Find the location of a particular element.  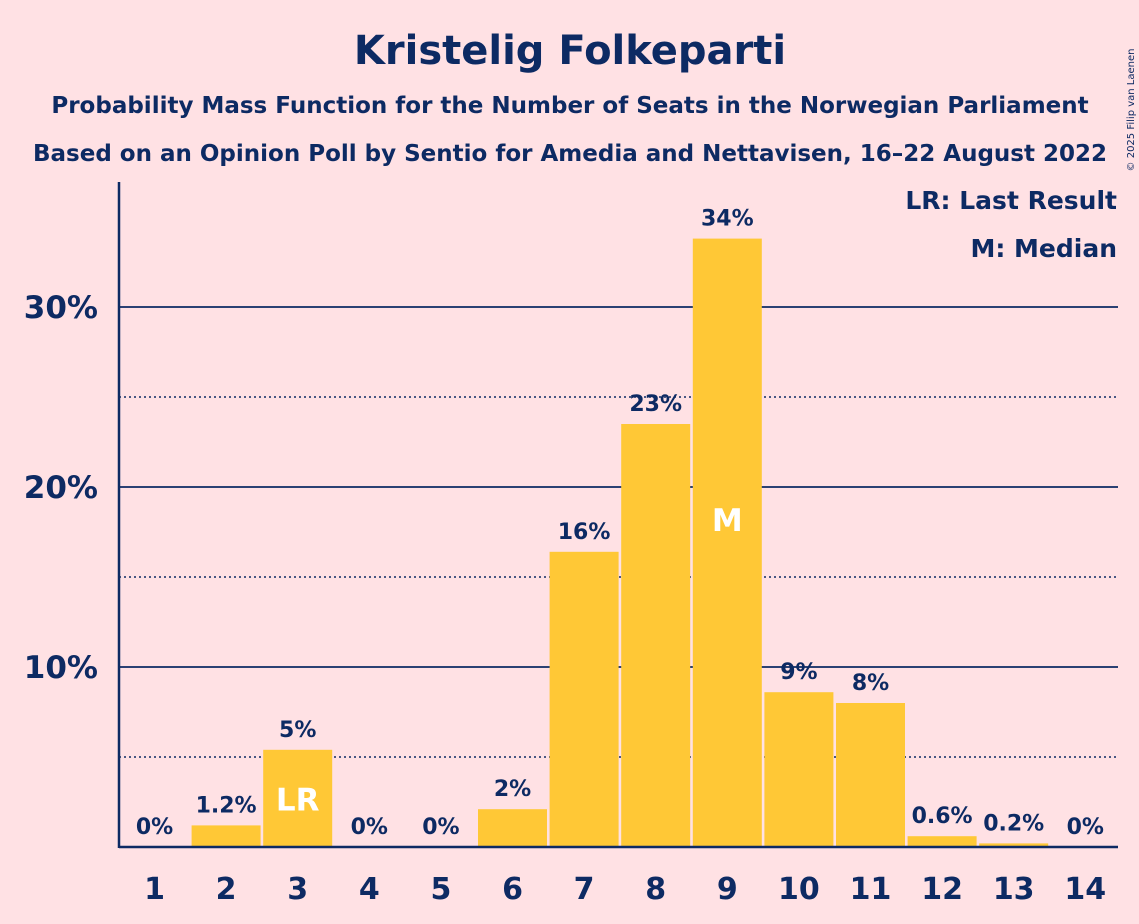

x-tick-label-4: 4 is located at coordinates (369, 889).